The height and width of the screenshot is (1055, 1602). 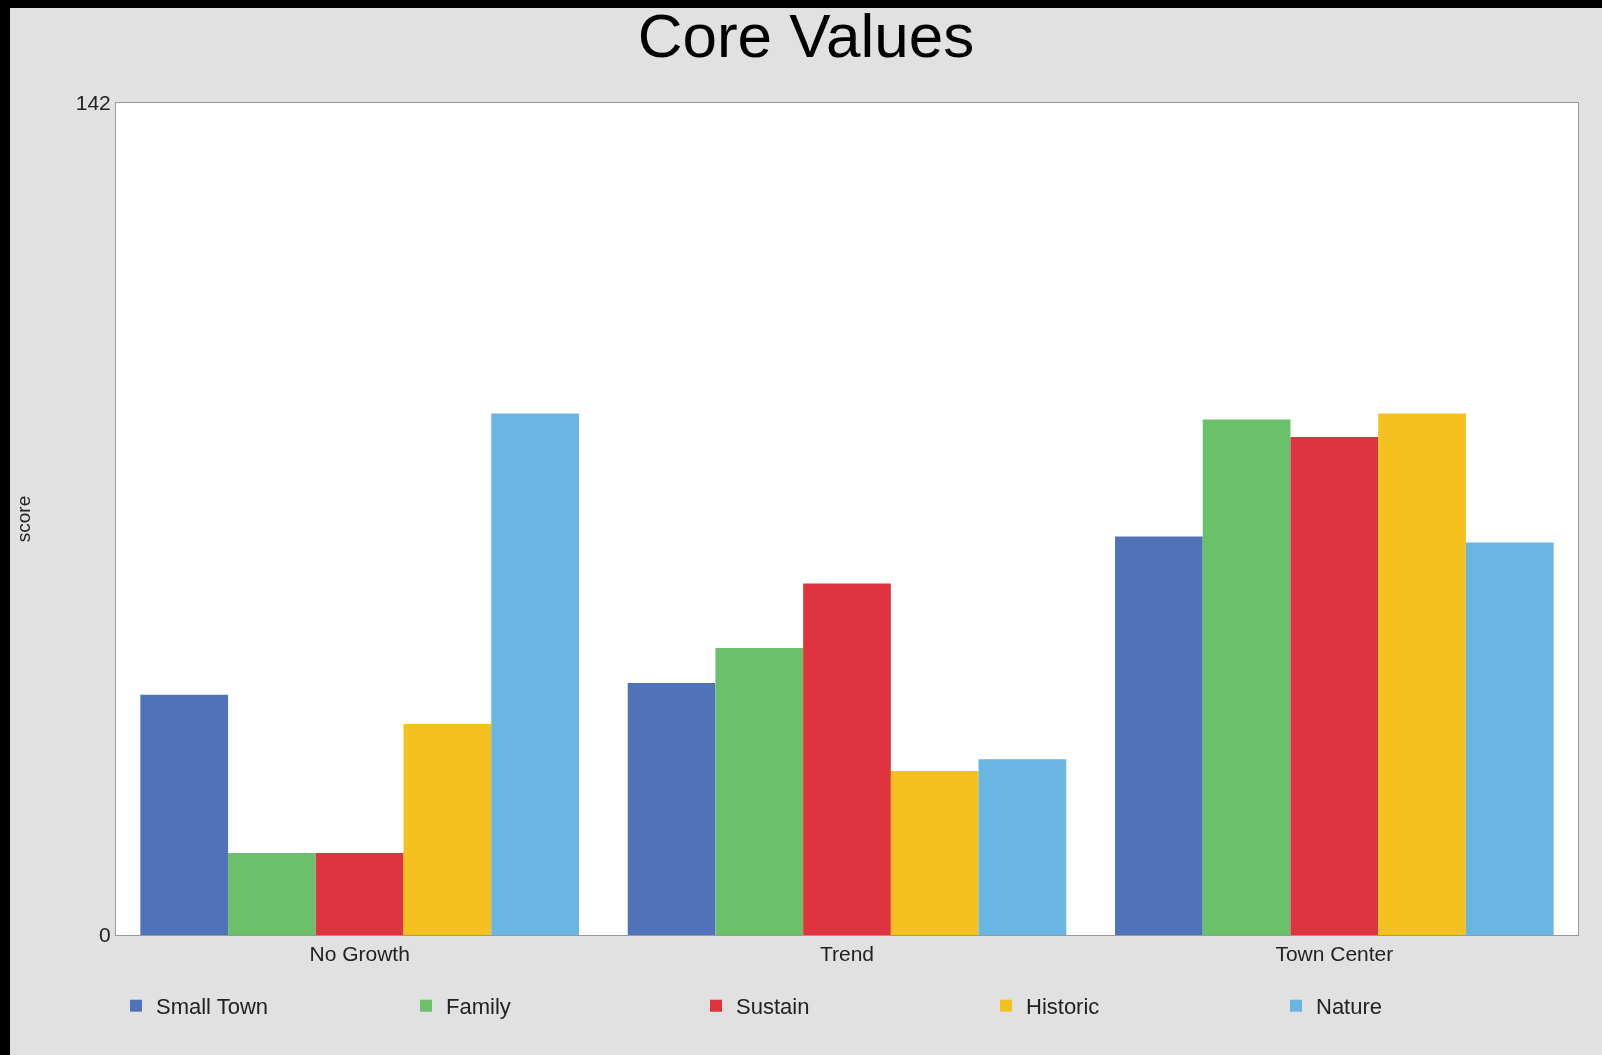 What do you see at coordinates (1063, 1007) in the screenshot?
I see `legend-label: Historic` at bounding box center [1063, 1007].